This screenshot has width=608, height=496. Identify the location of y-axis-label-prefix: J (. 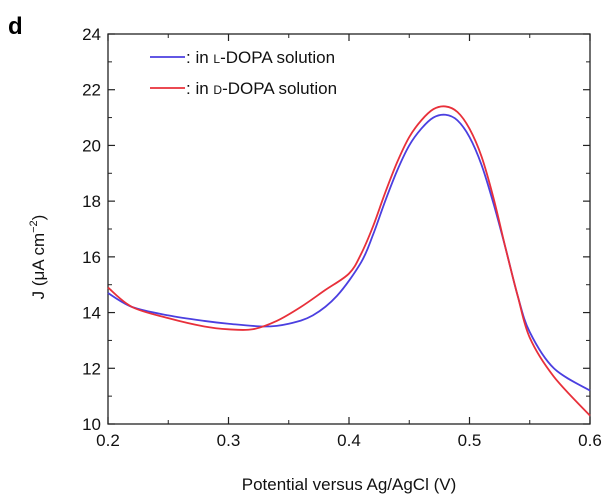
(38, 289).